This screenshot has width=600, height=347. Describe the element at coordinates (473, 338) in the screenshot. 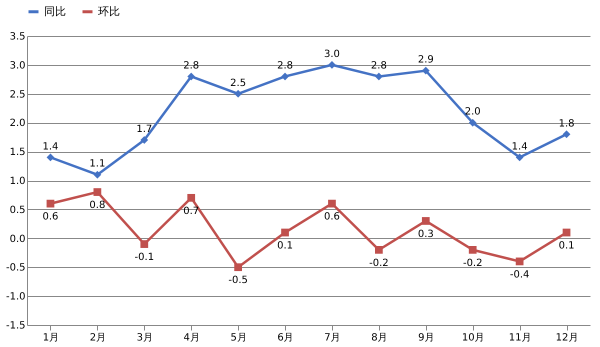

I see `x-tick-label: 10月` at that location.